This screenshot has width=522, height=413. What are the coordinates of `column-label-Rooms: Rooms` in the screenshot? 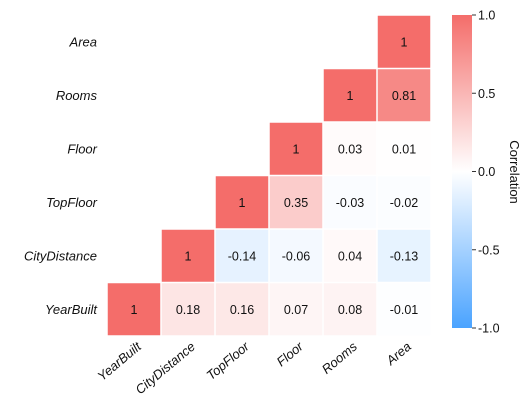 It's located at (340, 357).